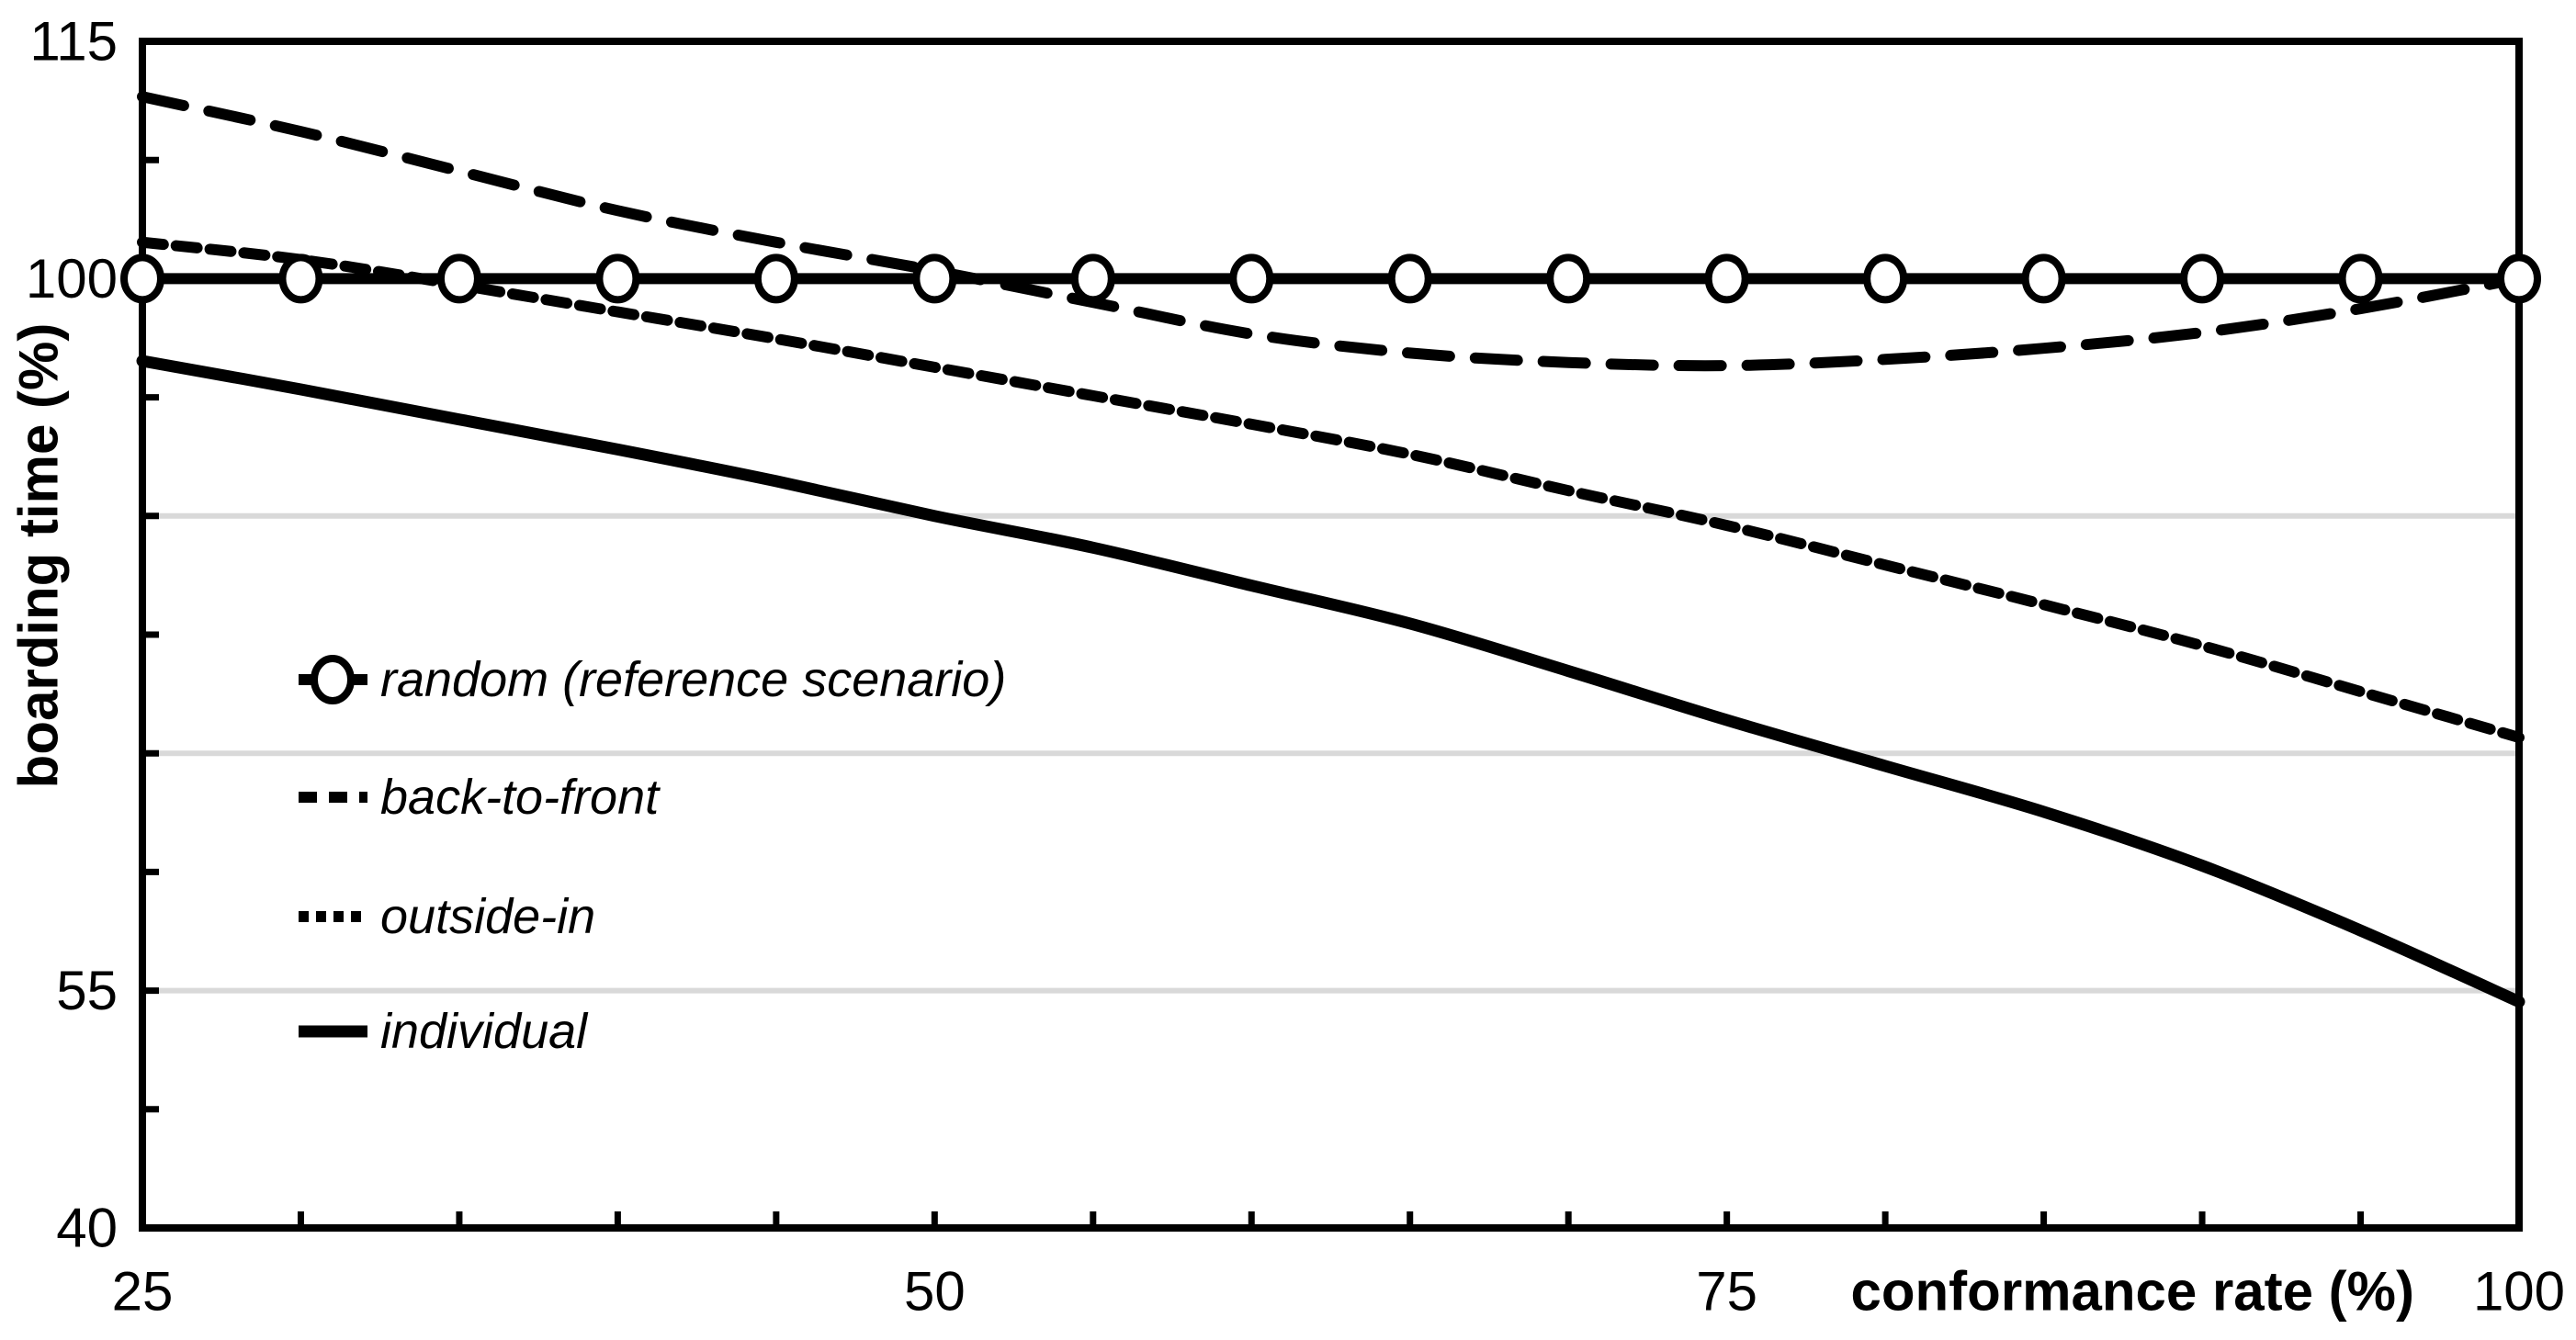 The image size is (2576, 1340). Describe the element at coordinates (39, 556) in the screenshot. I see `y-axis-title: boarding time (%)` at that location.